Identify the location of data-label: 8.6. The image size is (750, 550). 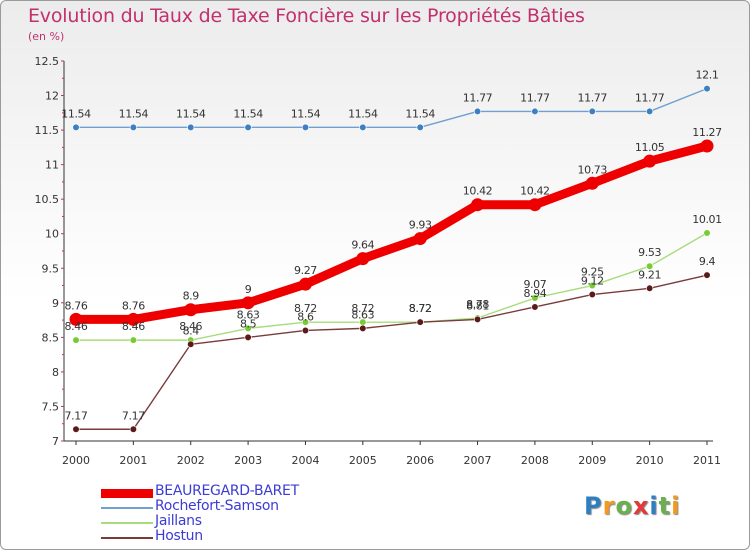
(305, 316).